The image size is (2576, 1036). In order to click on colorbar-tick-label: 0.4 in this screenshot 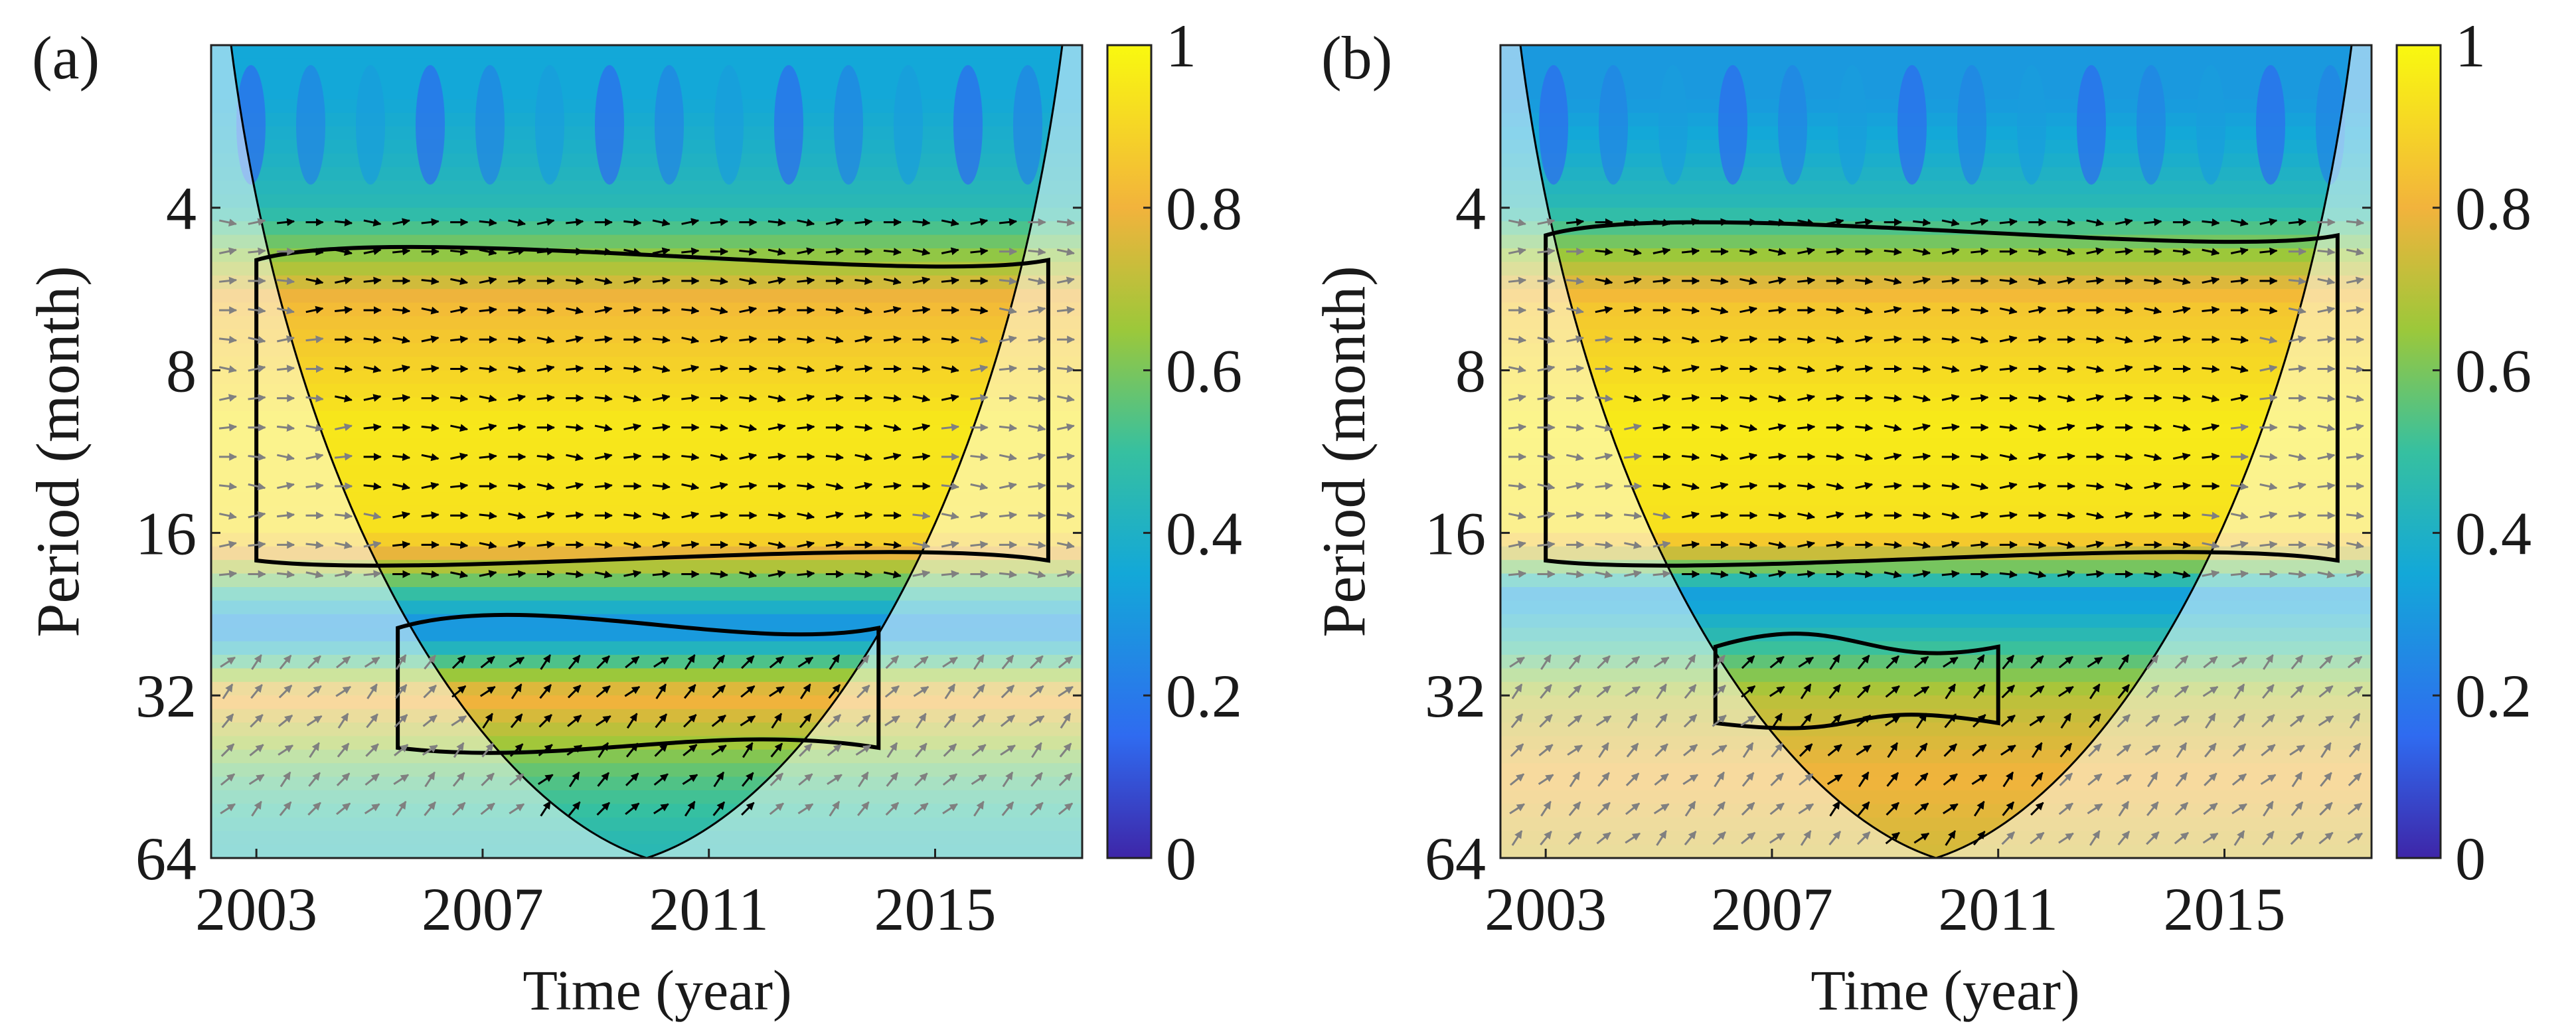, I will do `click(1204, 533)`.